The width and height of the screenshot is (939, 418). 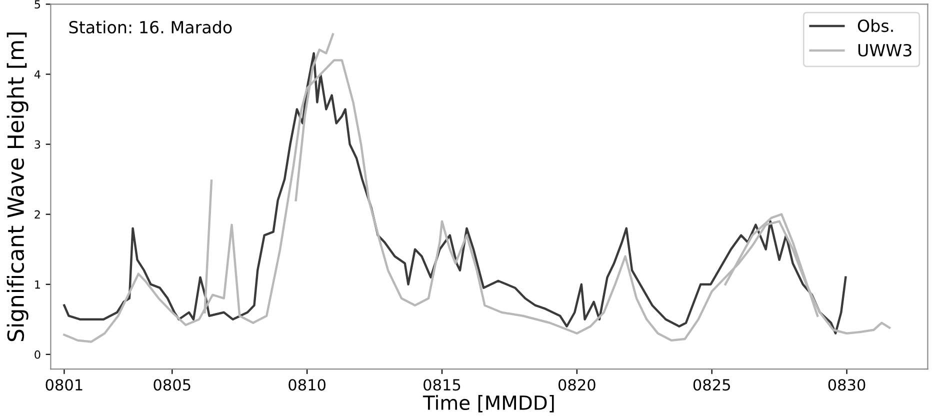 I want to click on y-tick-label: 3, so click(x=37, y=144).